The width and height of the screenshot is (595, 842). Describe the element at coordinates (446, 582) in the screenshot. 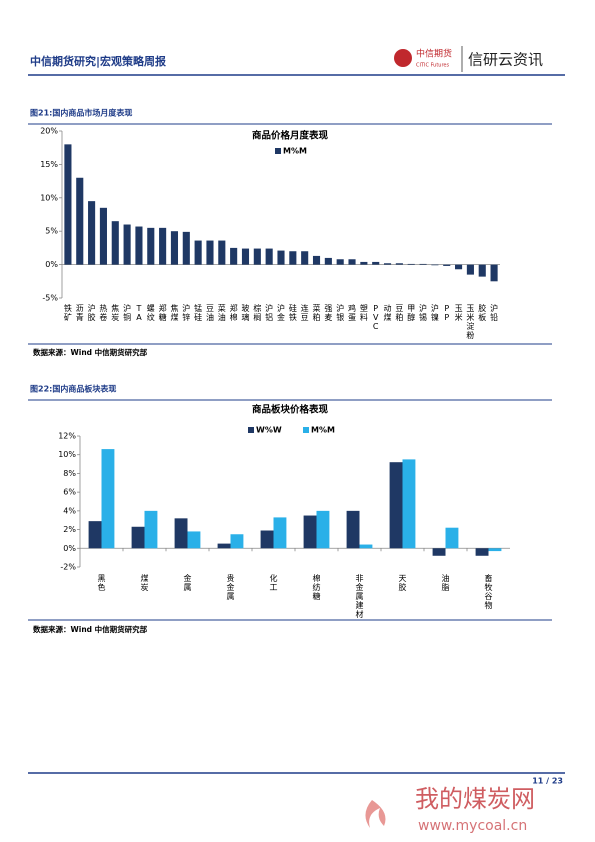

I see `x-tick-label: 油脂` at that location.